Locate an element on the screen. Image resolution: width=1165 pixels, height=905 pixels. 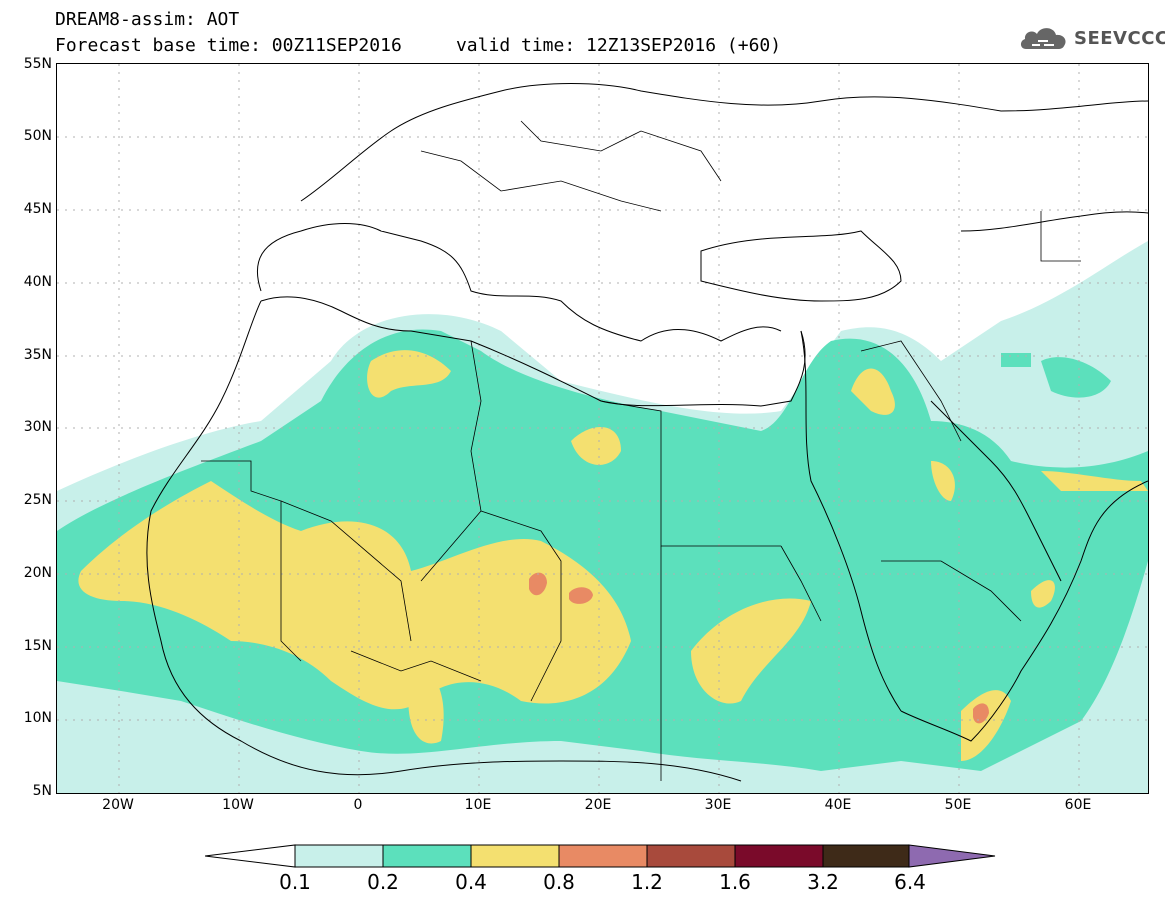
lon-label-20e: 20E is located at coordinates (598, 805).